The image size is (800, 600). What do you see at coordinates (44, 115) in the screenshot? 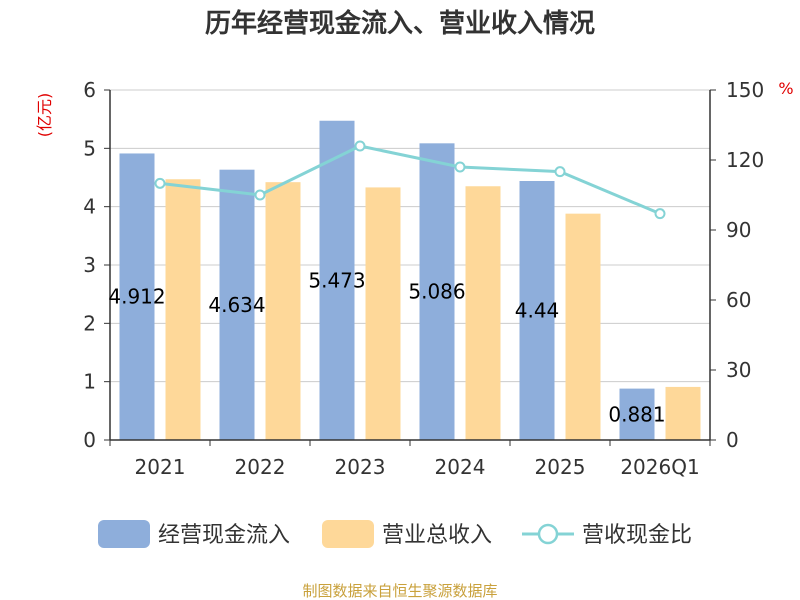
I see `left-axis-unit: (亿元)` at bounding box center [44, 115].